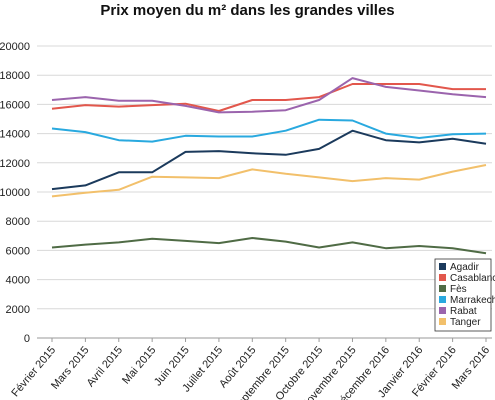 Image resolution: width=495 pixels, height=400 pixels. I want to click on legend: AgadirCasablancaFèsMarrakechRabatTanger, so click(464, 295).